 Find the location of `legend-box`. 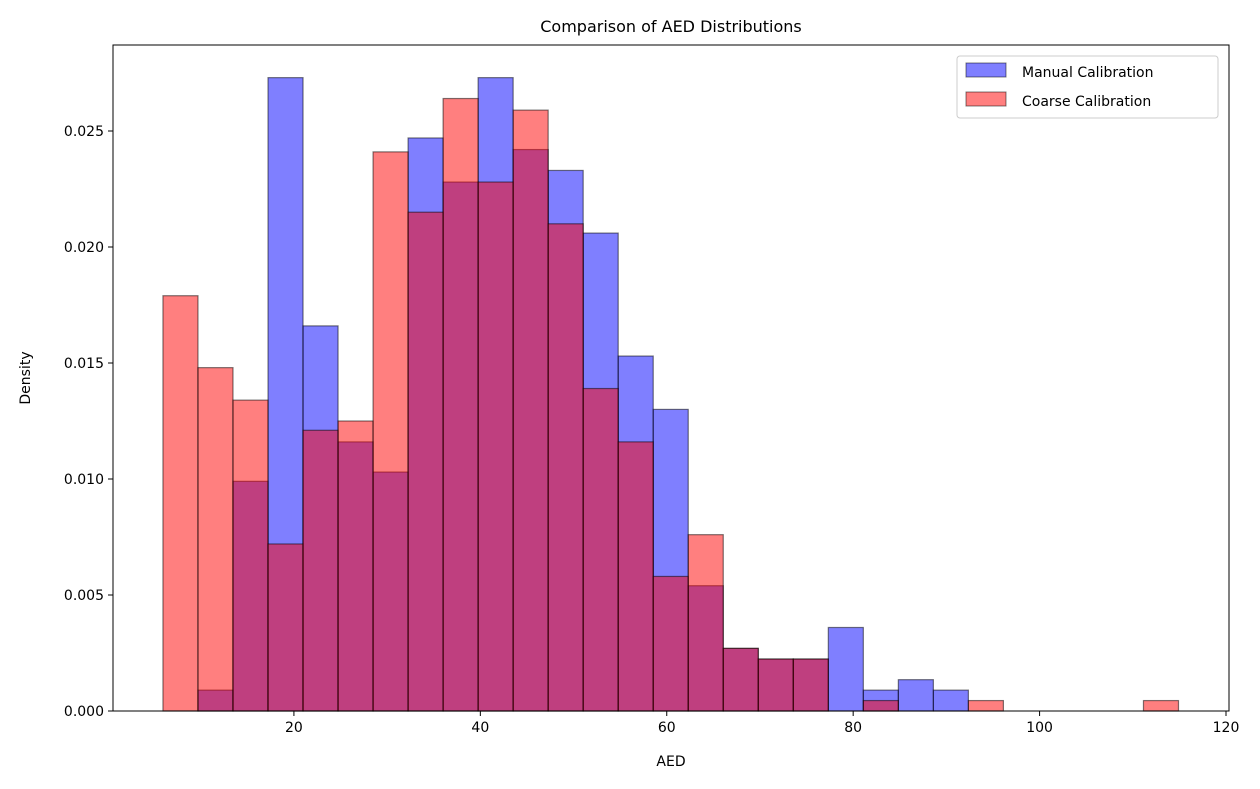

legend-box is located at coordinates (1087, 87).